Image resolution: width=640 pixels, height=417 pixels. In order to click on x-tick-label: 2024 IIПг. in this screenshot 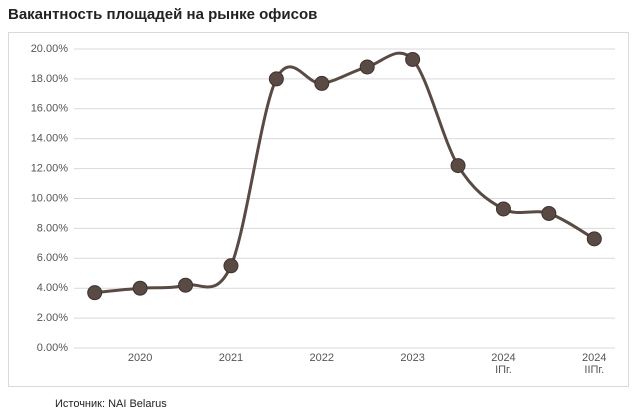, I will do `click(594, 364)`.